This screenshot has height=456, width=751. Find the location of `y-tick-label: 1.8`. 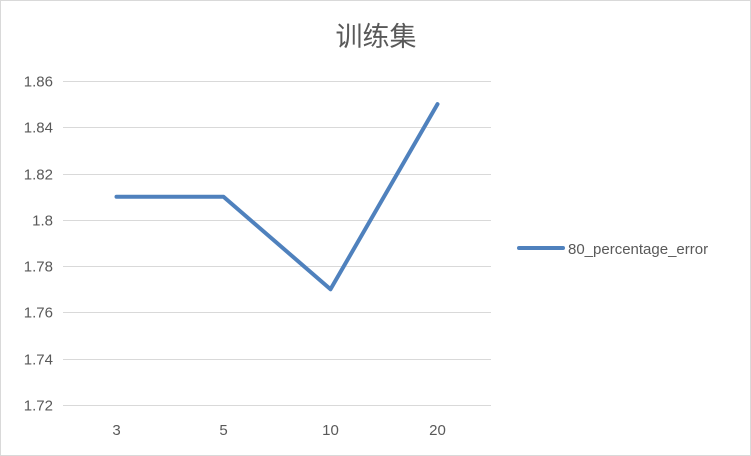

y-tick-label: 1.8 is located at coordinates (42, 221).